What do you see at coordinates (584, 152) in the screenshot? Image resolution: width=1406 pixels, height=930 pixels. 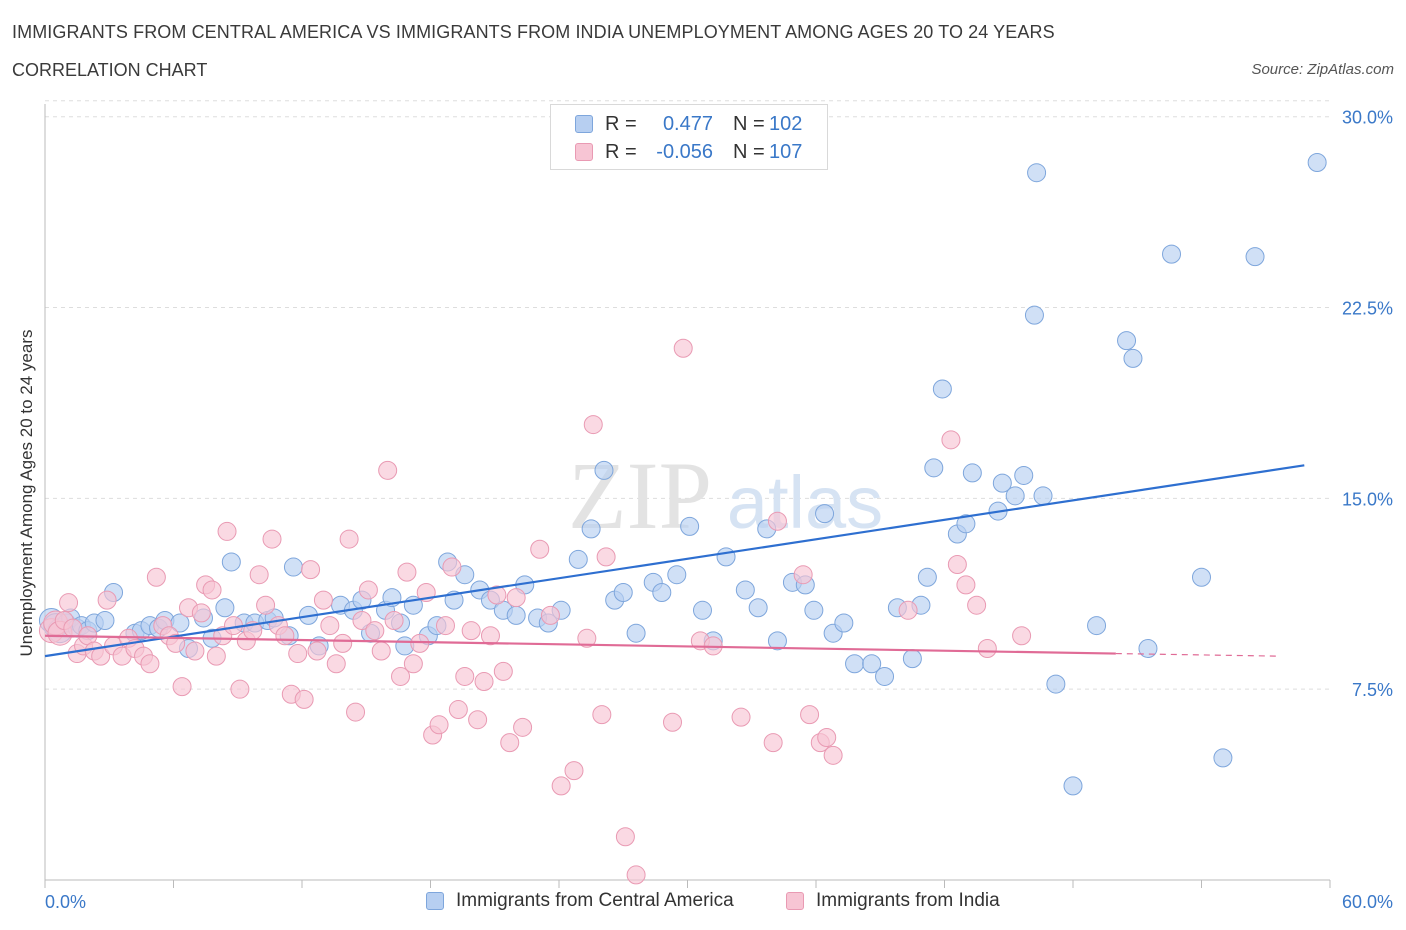 I see `legend-swatch-pink` at bounding box center [584, 152].